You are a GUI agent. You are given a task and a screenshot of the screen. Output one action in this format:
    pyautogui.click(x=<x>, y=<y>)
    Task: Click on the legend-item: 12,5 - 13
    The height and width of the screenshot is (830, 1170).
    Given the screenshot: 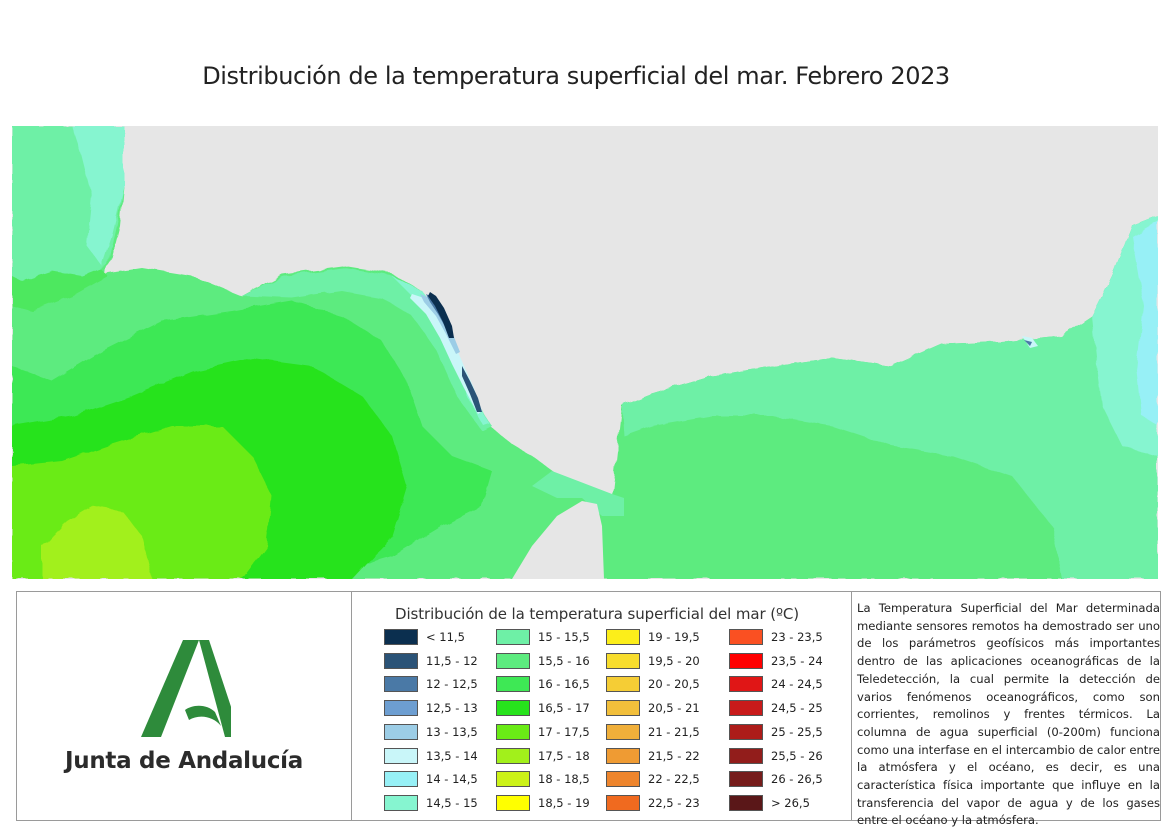 What is the action you would take?
    pyautogui.click(x=431, y=708)
    